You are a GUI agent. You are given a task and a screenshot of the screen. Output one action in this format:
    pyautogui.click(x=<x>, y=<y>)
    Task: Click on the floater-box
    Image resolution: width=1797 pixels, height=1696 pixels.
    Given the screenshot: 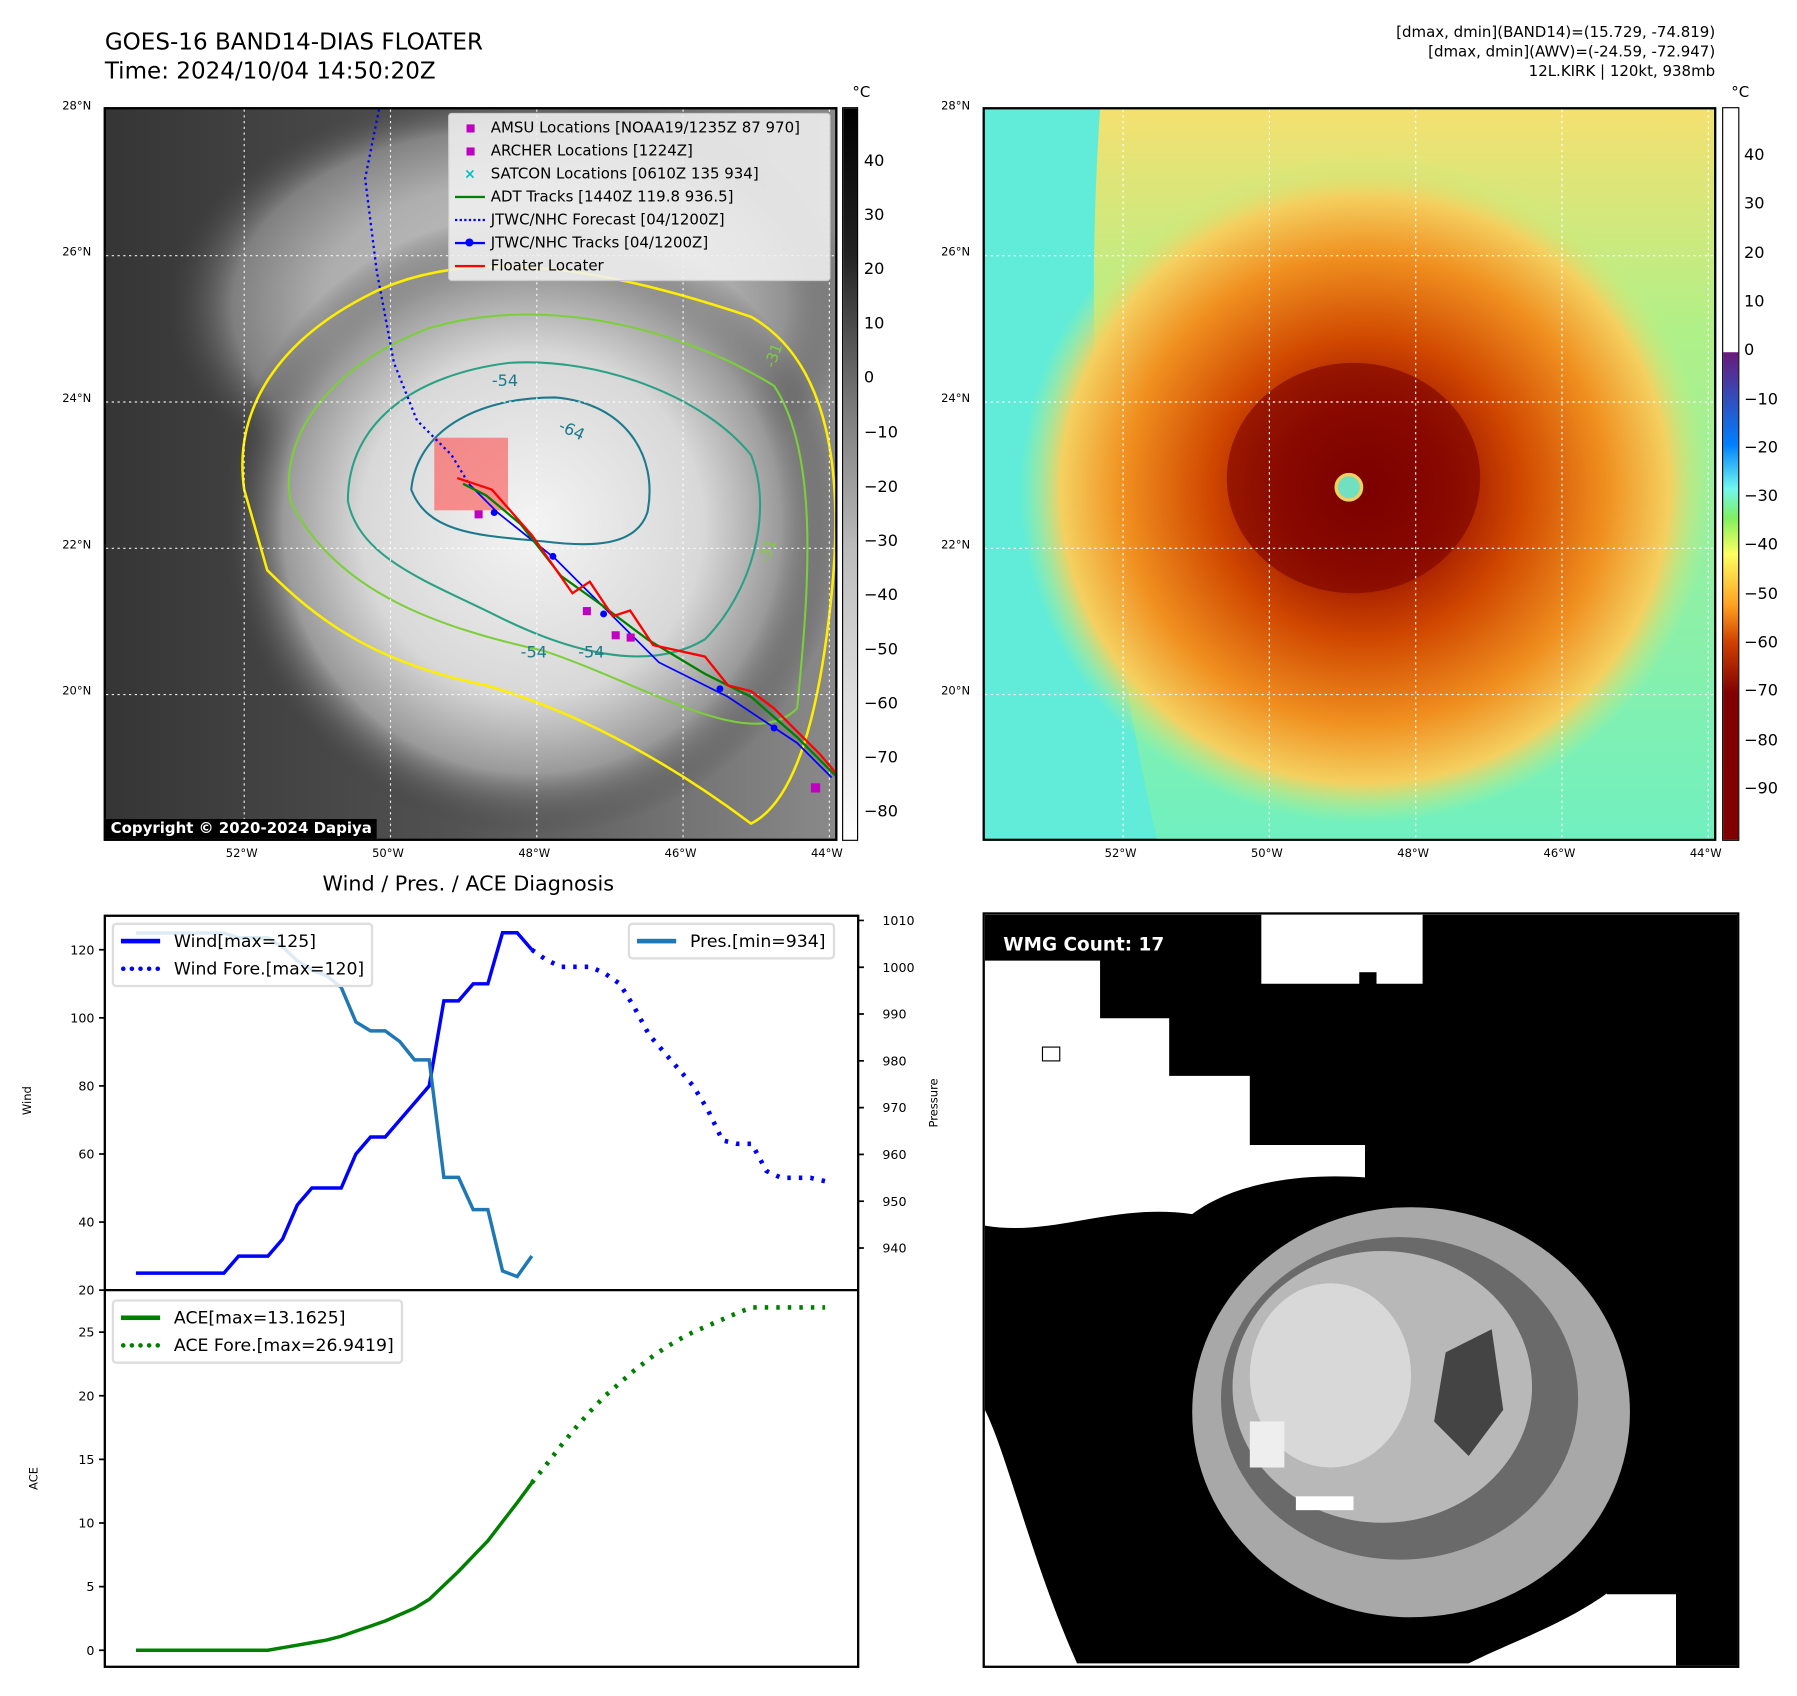 What is the action you would take?
    pyautogui.click(x=471, y=474)
    